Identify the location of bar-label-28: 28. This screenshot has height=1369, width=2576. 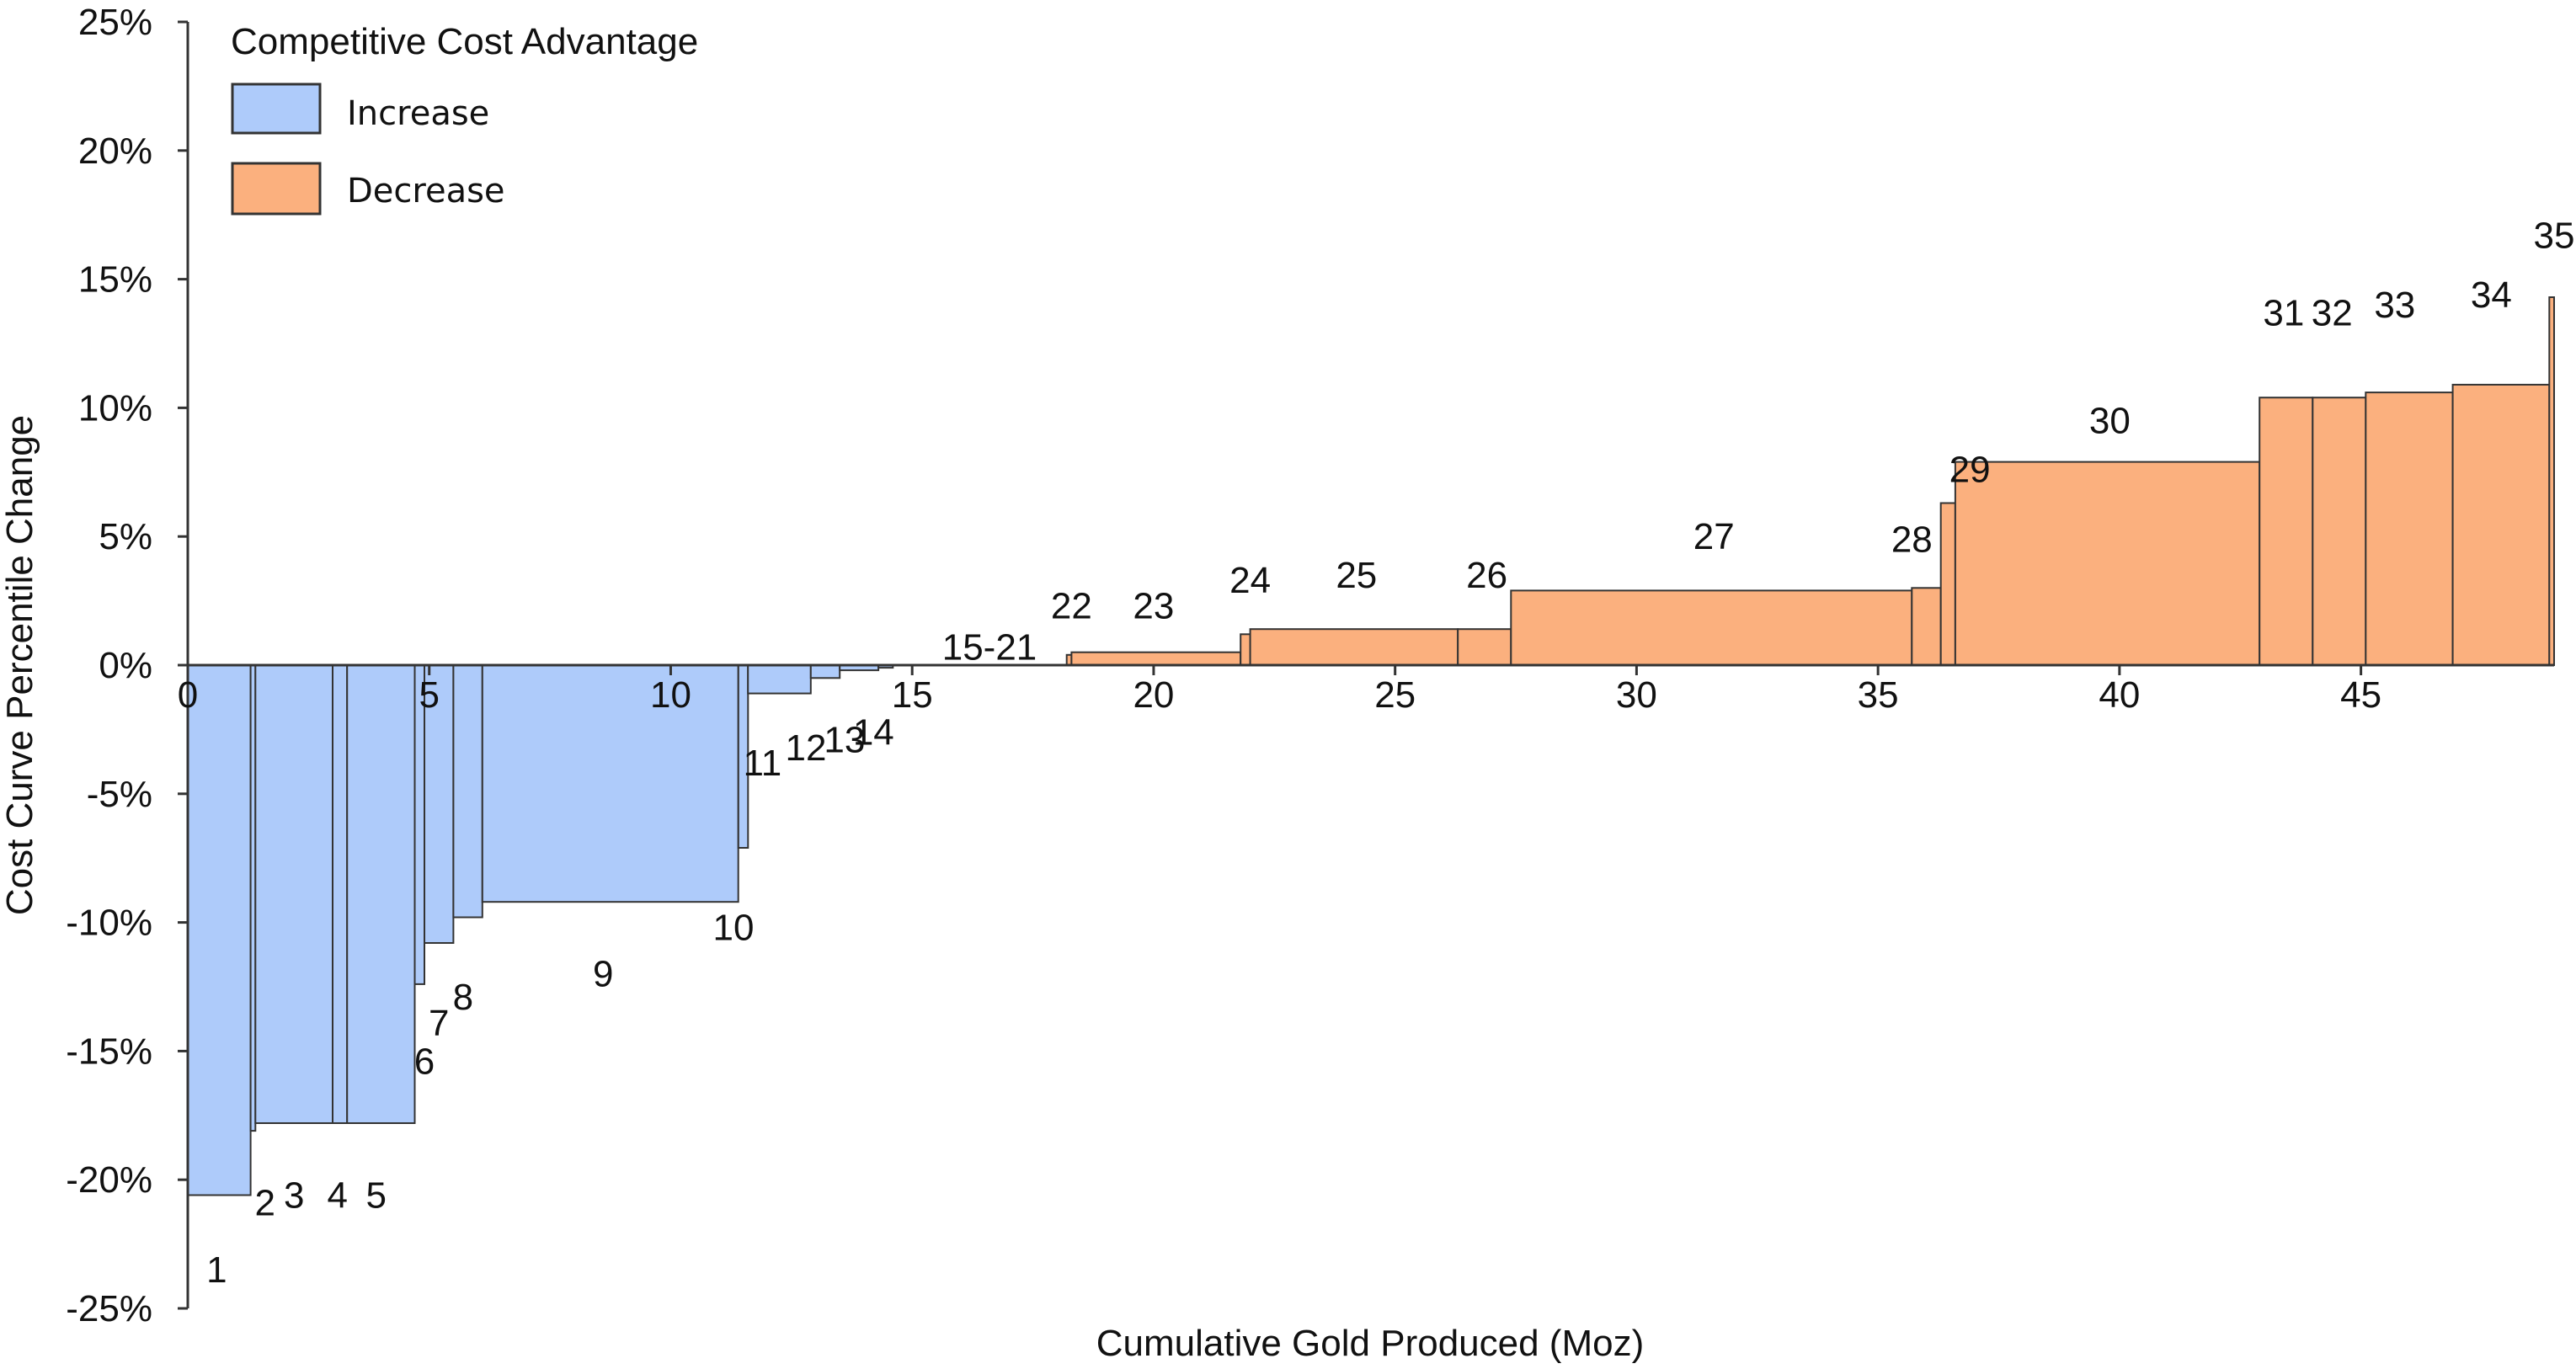
(1912, 539).